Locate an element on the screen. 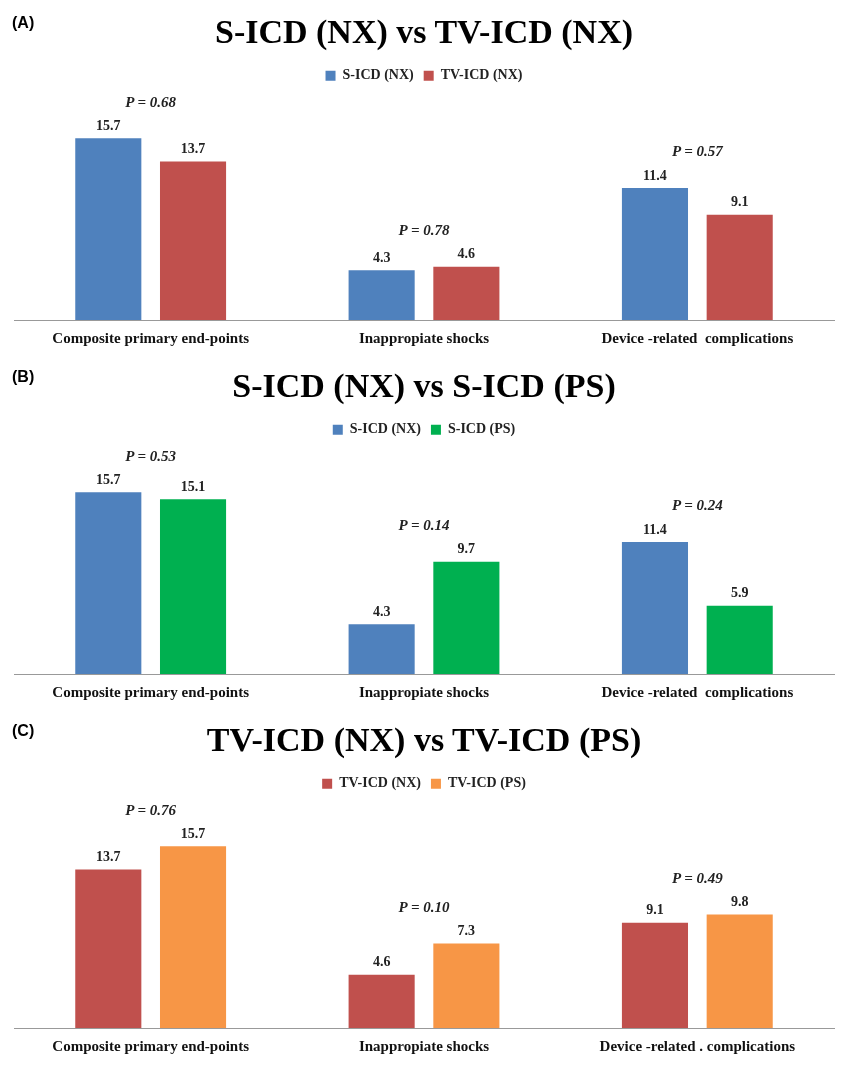  text: (C) is located at coordinates (23, 731).